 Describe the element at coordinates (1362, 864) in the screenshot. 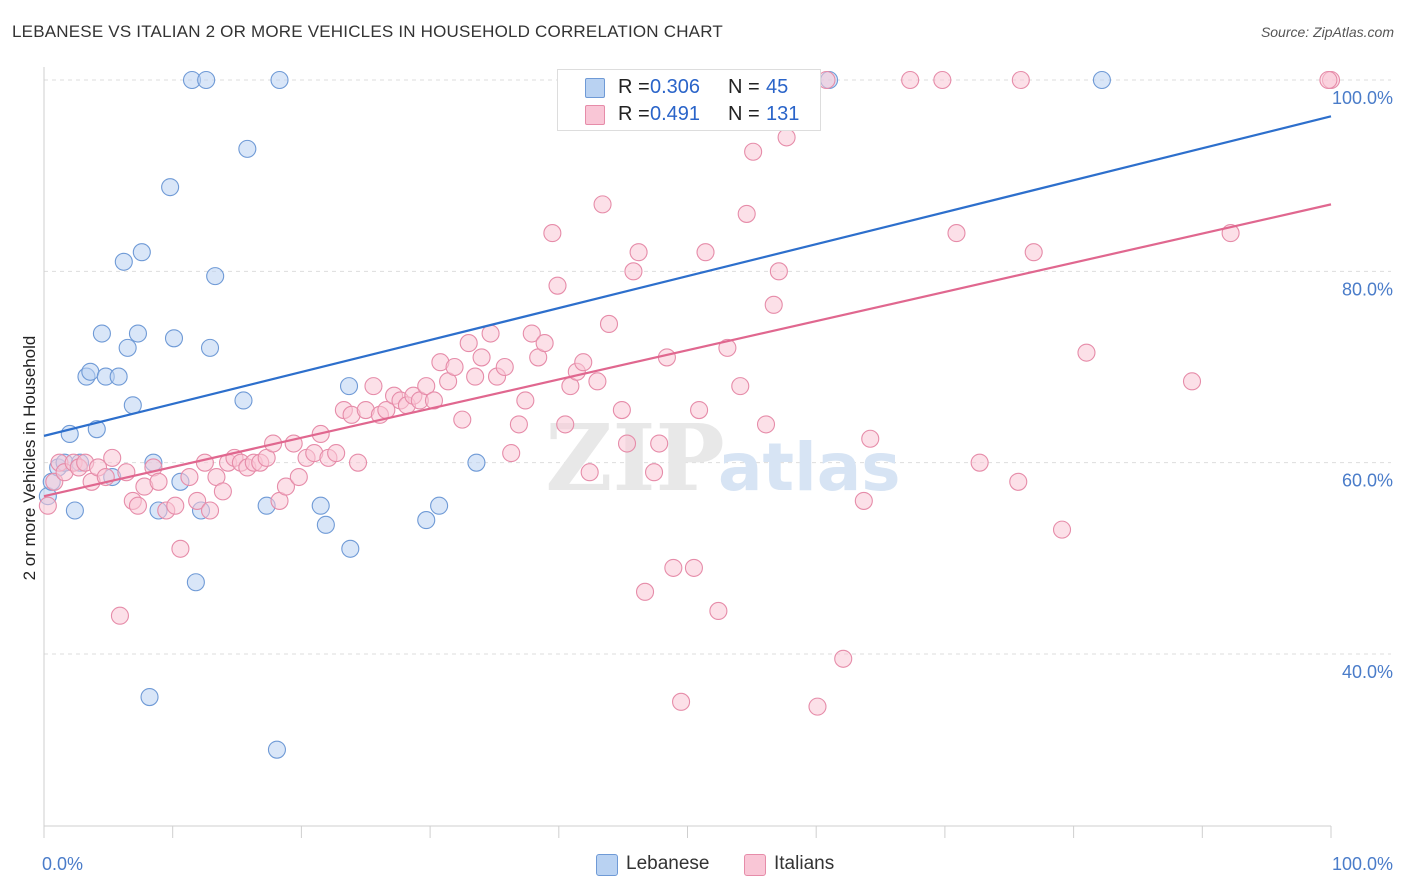

I see `x-tick-label: 100.0%` at that location.